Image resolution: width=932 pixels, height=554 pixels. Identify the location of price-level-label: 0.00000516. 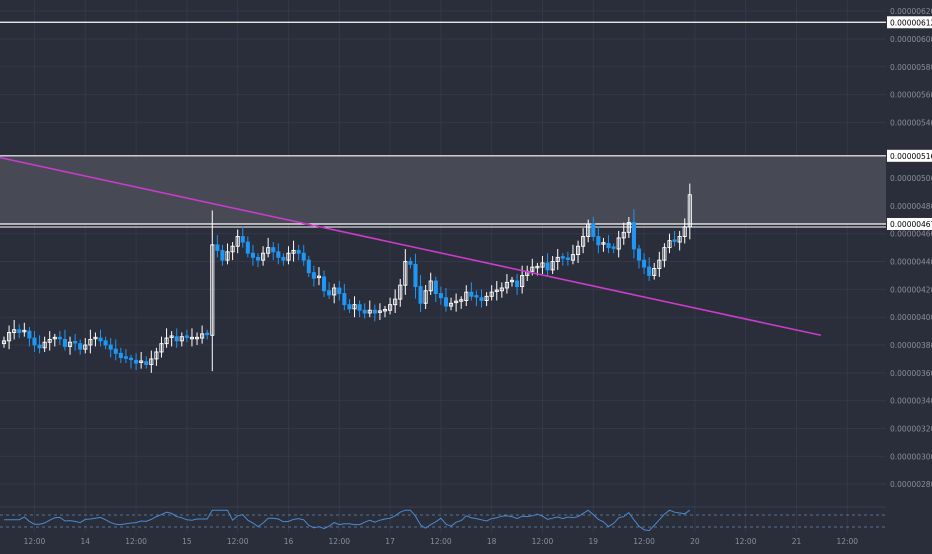
(911, 156).